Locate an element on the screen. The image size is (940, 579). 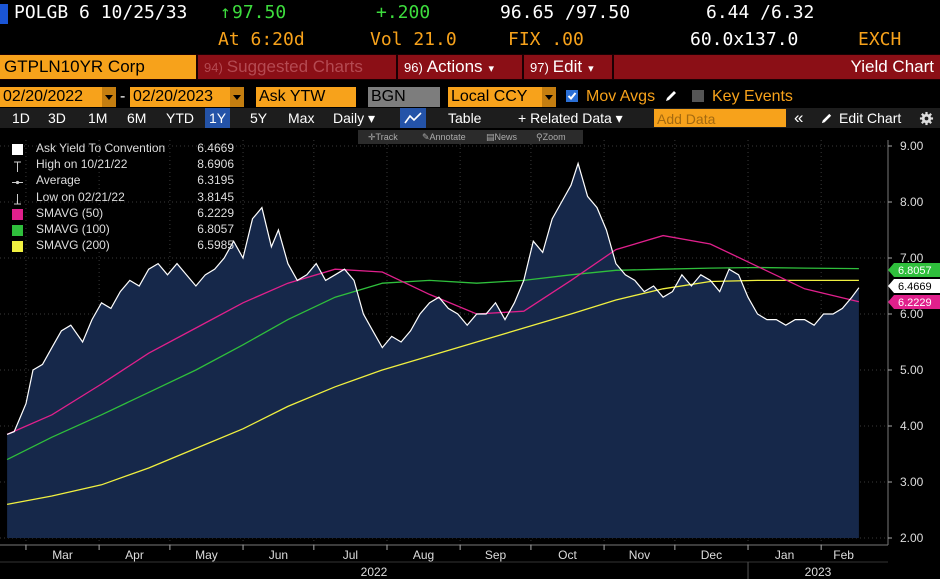
end-date-field: 02/20/2023 is located at coordinates (180, 97).